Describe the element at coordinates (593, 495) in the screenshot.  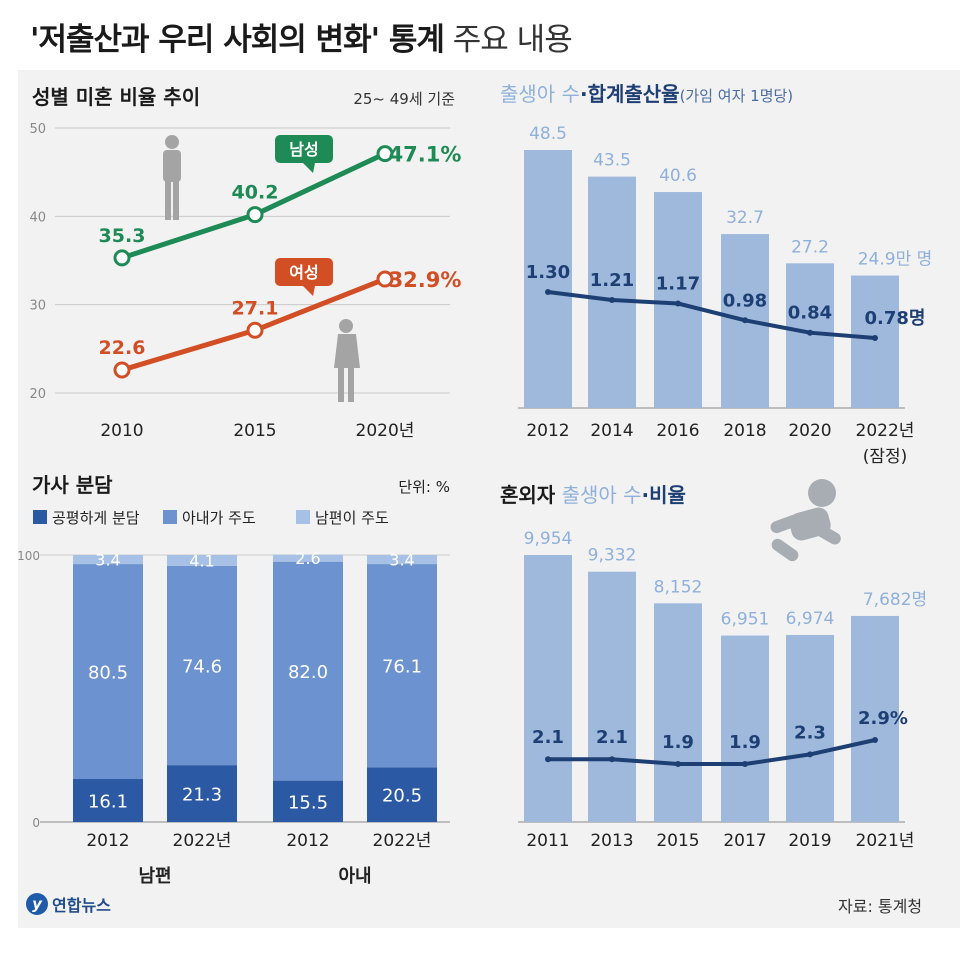
I see `chart4-title: 혼외자 출생아 수·비율` at that location.